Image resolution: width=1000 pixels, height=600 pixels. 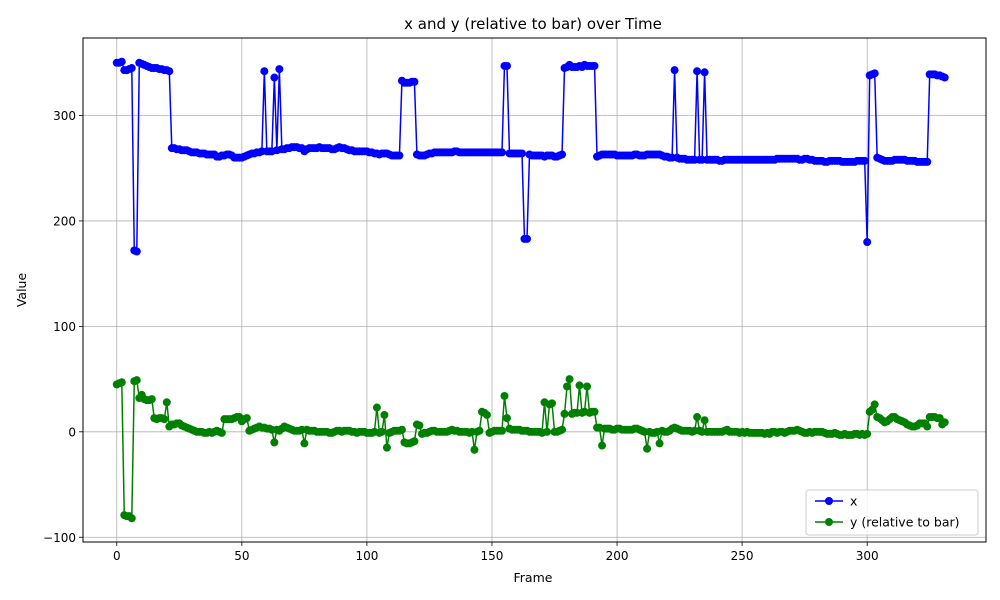 What do you see at coordinates (742, 556) in the screenshot?
I see `x-tick-label: 250` at bounding box center [742, 556].